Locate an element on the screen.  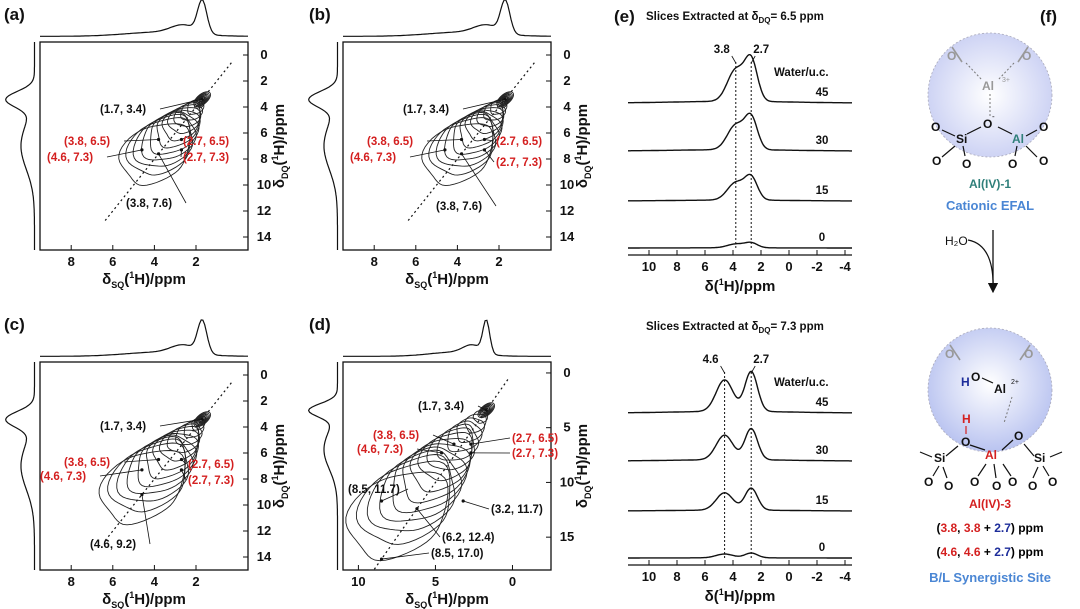
sq-projection-c is located at coordinates (144, 338).